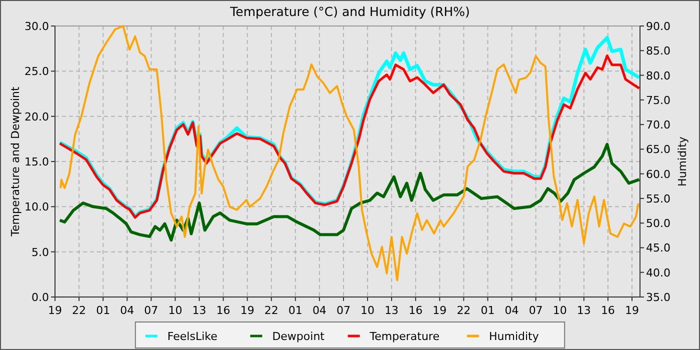 This screenshot has height=350, width=700. I want to click on legend-label: Temperature, so click(404, 336).